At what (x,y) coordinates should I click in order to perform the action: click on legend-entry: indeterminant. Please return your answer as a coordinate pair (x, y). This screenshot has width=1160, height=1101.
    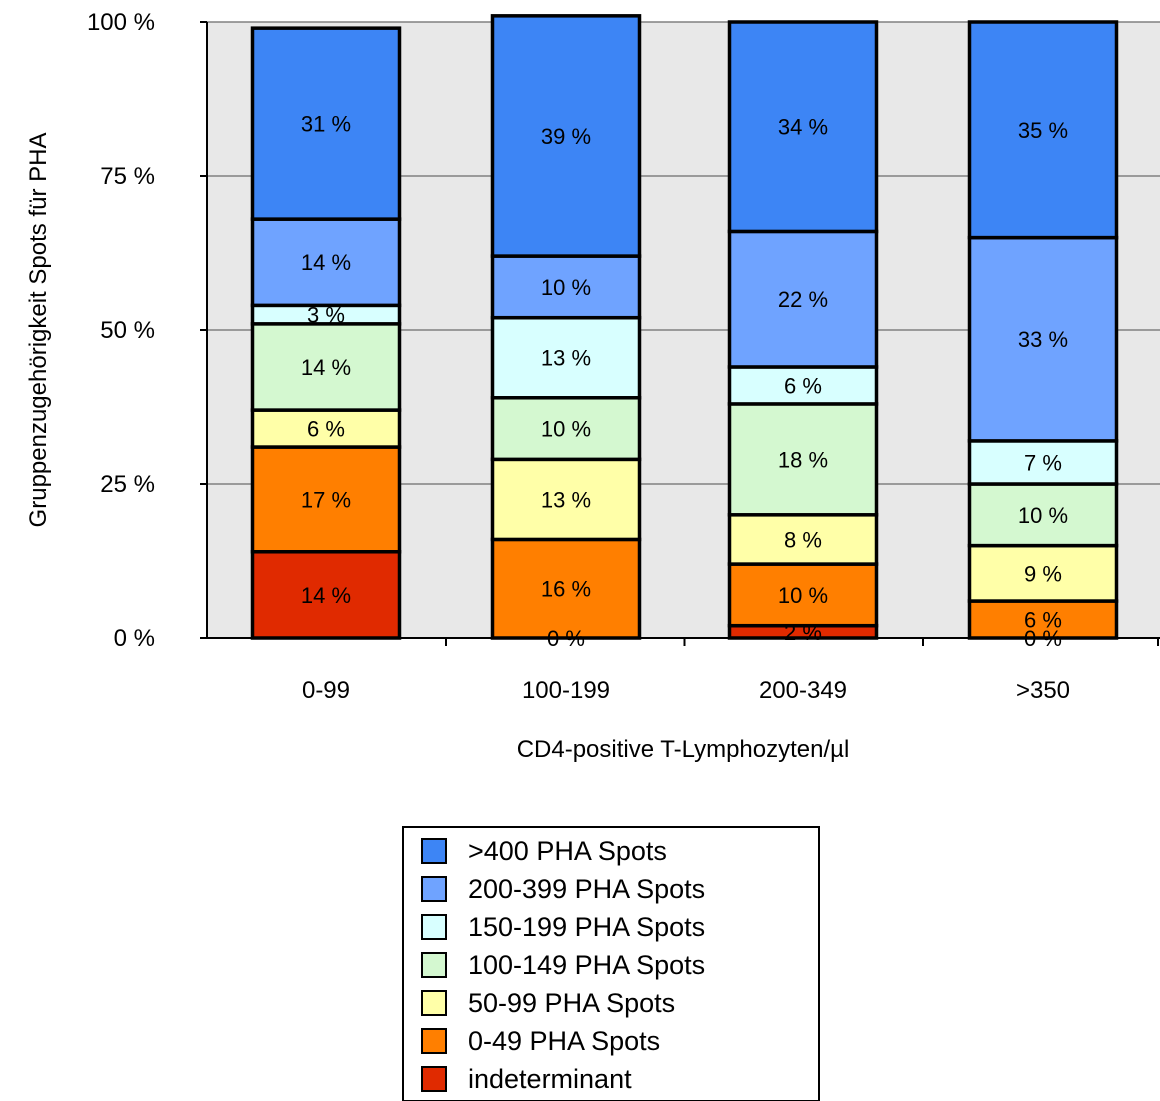
    Looking at the image, I should click on (550, 1079).